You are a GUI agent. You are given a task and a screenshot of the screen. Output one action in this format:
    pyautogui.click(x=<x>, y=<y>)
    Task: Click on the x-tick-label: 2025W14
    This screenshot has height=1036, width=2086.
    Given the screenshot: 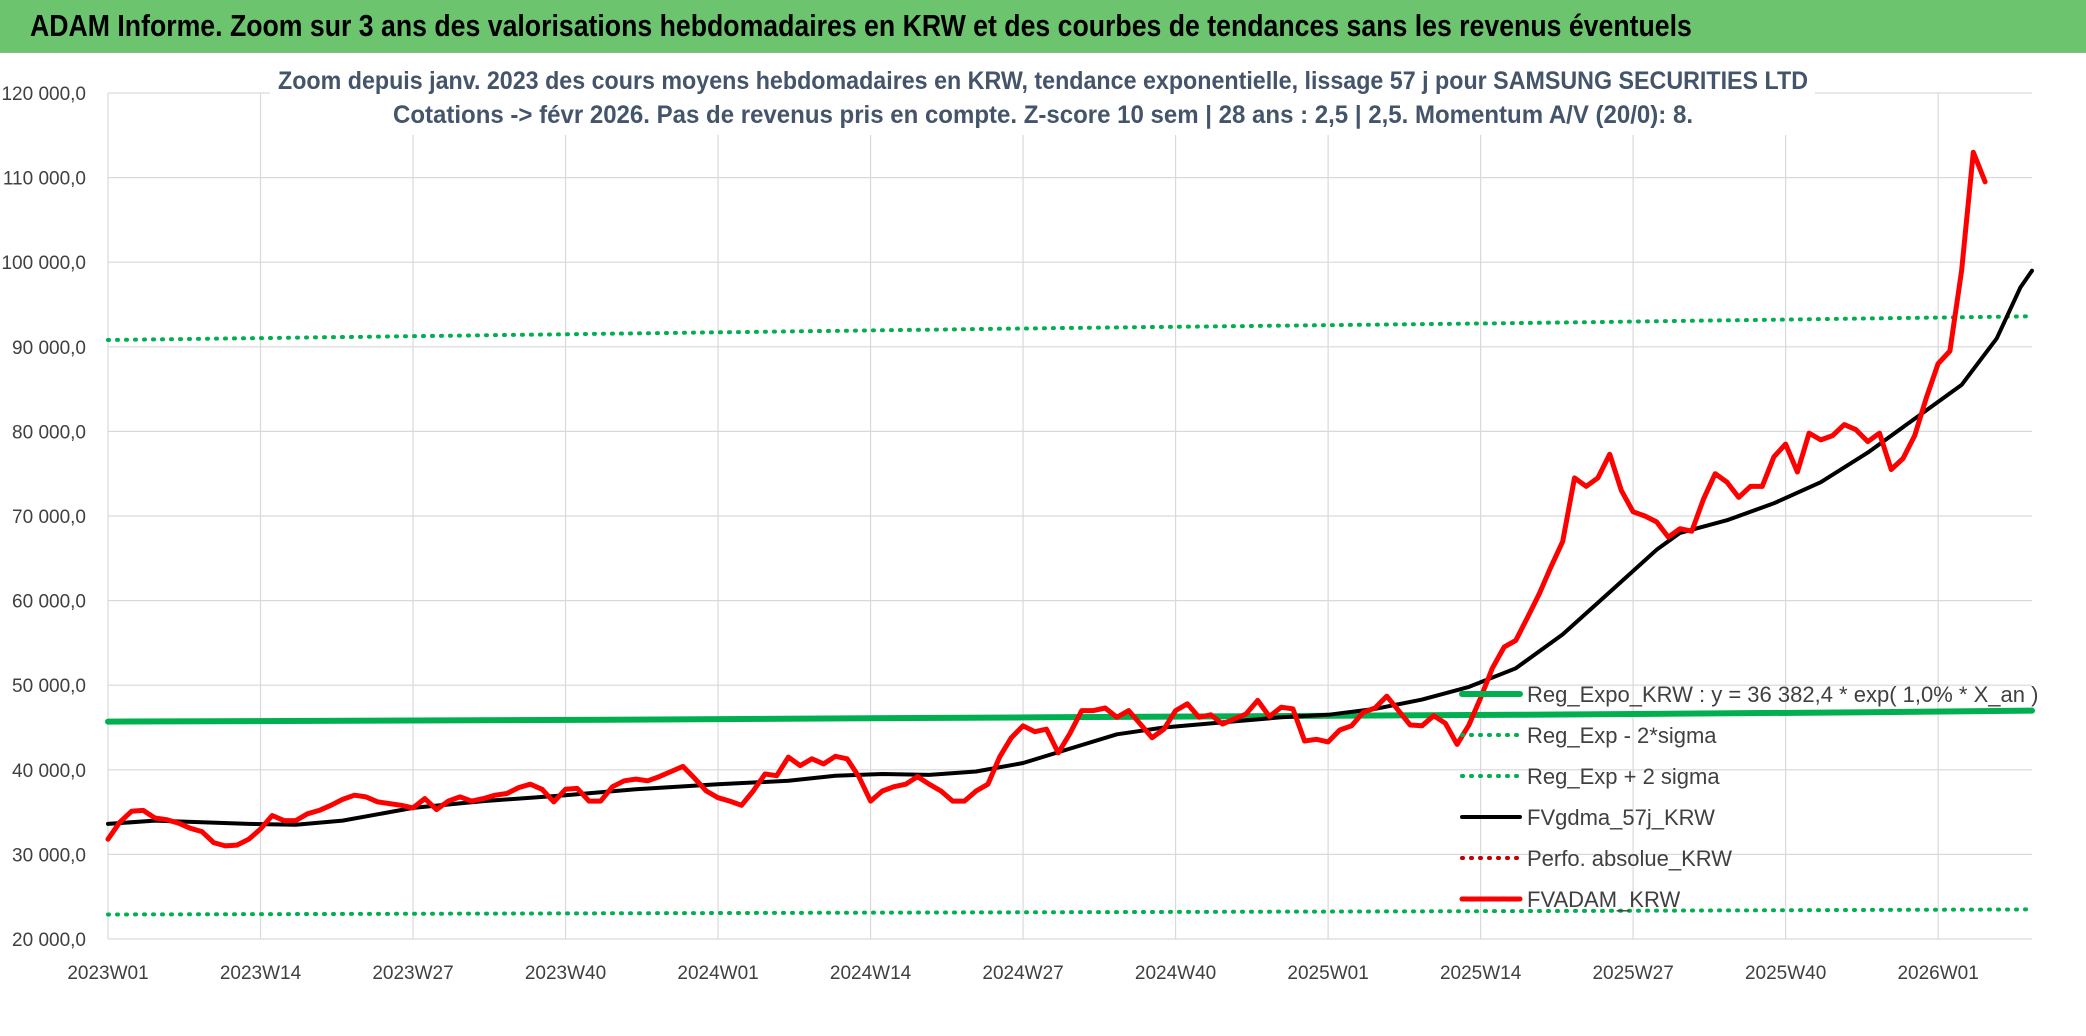 What is the action you would take?
    pyautogui.click(x=1481, y=973)
    